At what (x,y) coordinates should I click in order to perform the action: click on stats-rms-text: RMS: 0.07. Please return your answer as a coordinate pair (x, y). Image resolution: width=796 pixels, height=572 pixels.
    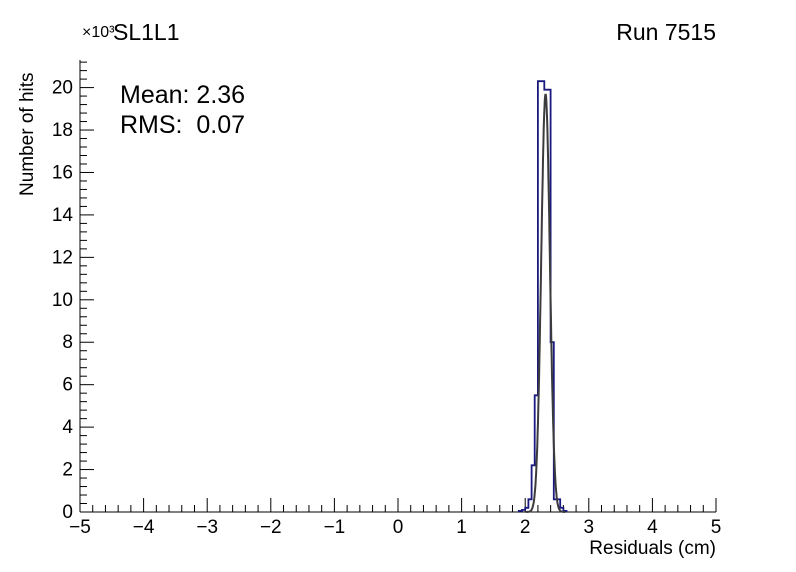
    Looking at the image, I should click on (182, 125).